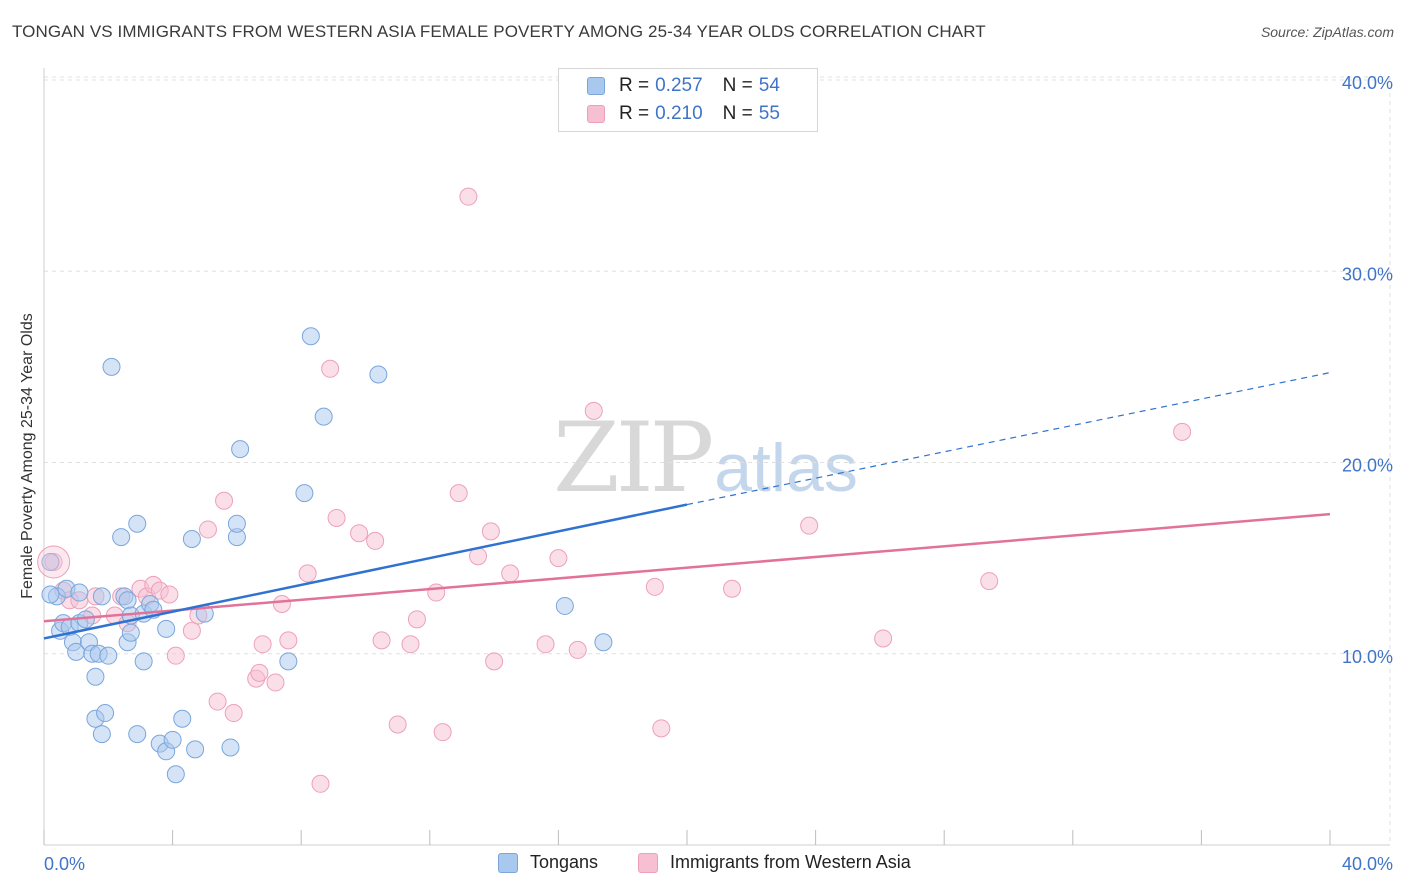  Describe the element at coordinates (769, 113) in the screenshot. I see `legend-n-value: 55` at that location.